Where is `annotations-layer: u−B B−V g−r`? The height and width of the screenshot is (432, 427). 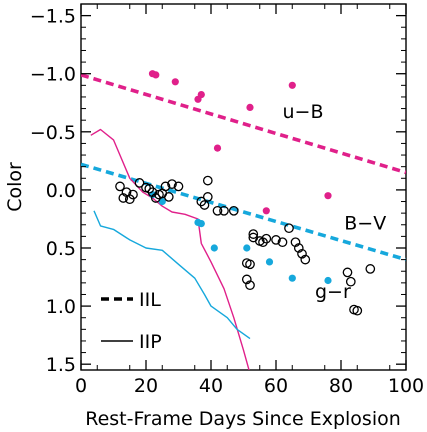
annotations-layer: u−B B−V g−r is located at coordinates (335, 202).